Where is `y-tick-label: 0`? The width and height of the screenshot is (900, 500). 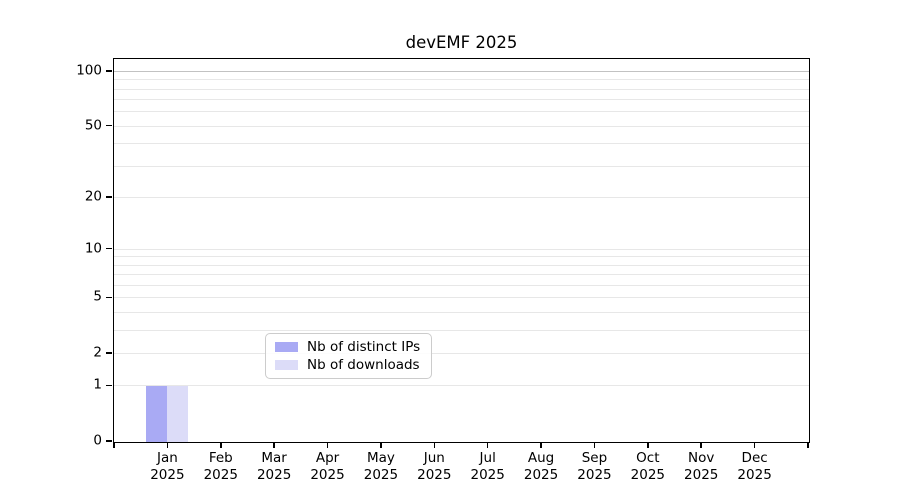 y-tick-label: 0 is located at coordinates (97, 440).